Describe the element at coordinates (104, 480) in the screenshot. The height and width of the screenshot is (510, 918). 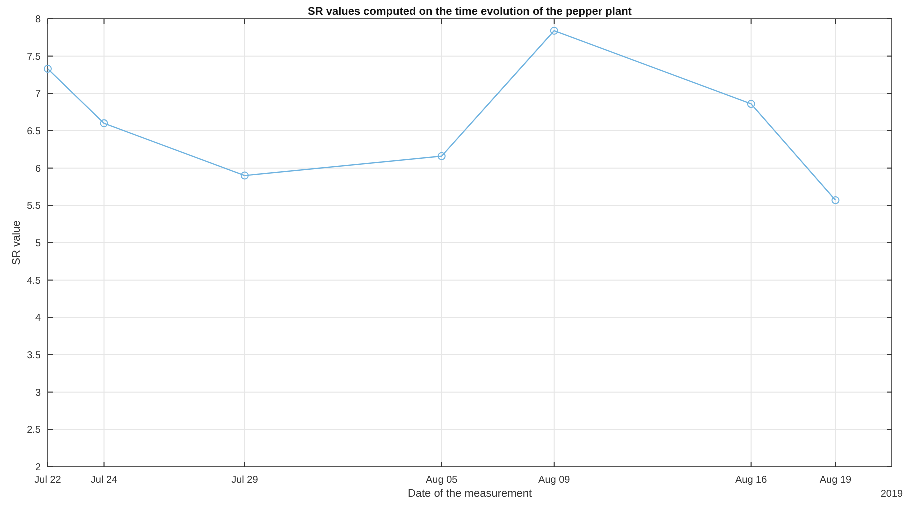
I see `x-tick-label: Jul 24` at that location.